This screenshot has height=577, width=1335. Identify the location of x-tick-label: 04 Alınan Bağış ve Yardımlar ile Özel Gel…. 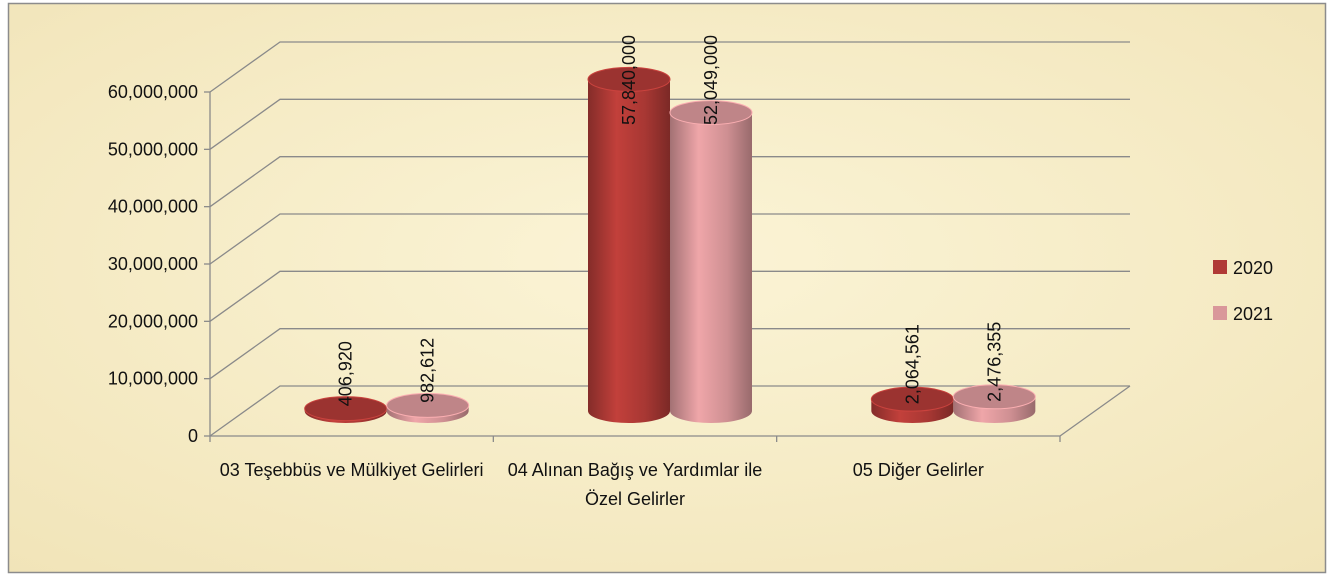
(635, 484).